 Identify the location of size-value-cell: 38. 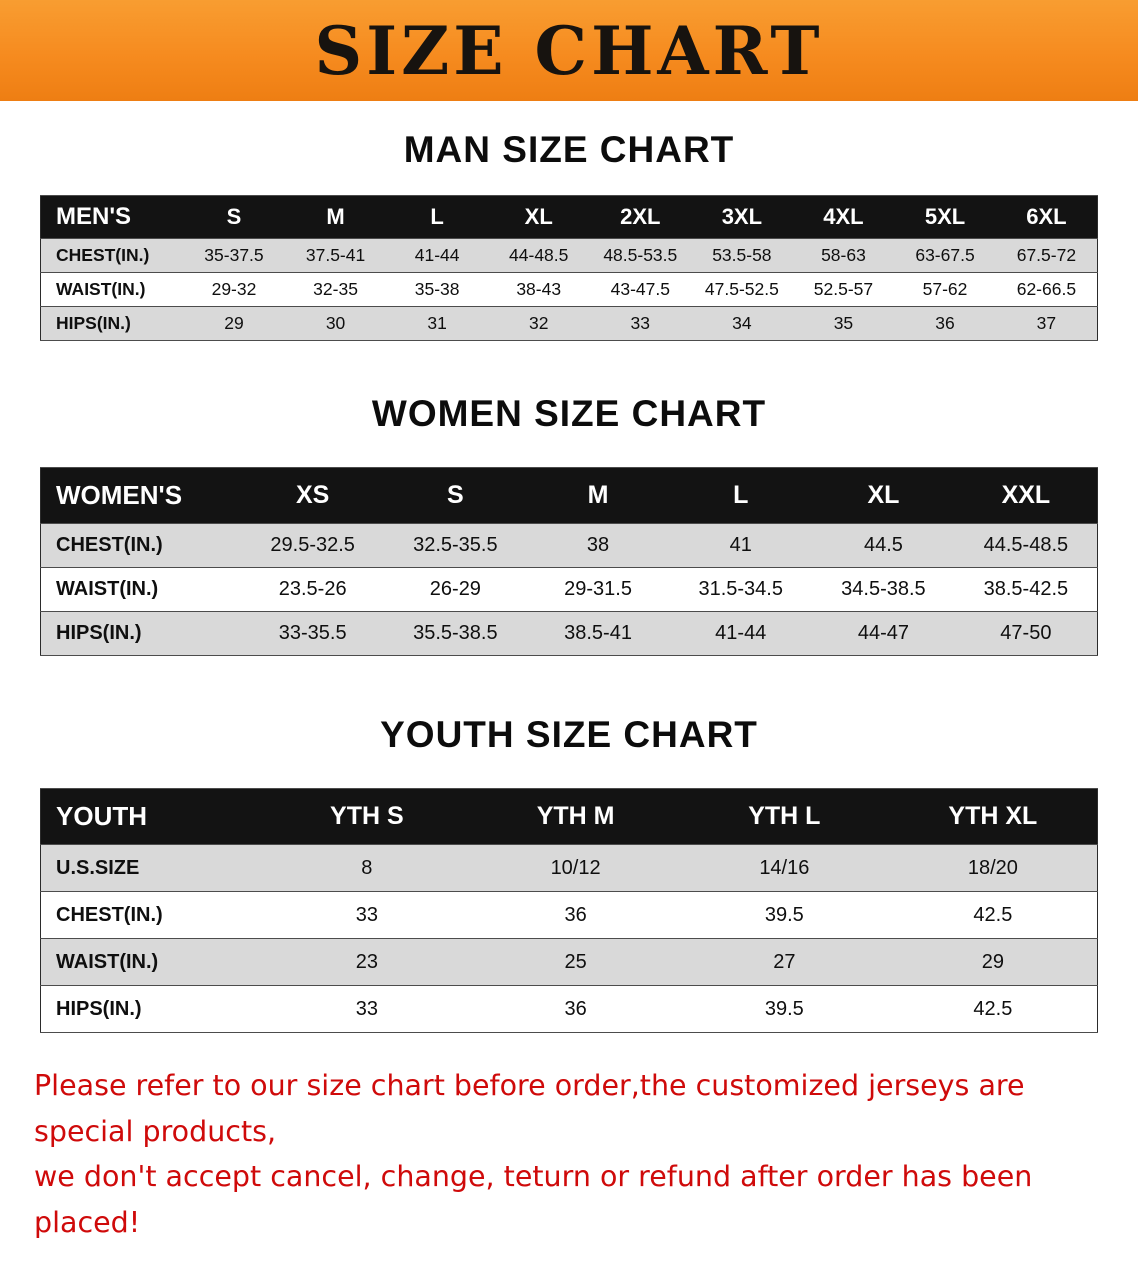
(598, 545).